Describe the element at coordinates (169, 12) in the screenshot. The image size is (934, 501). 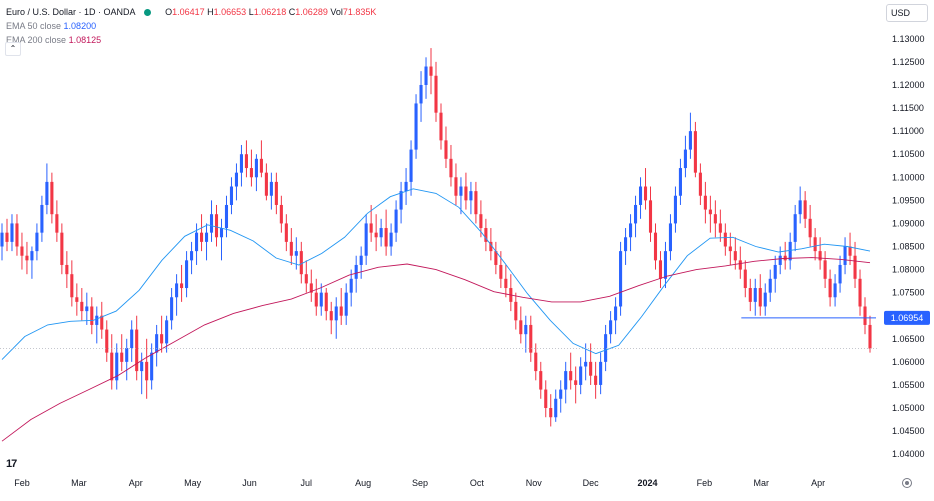
I see `open-label: O` at that location.